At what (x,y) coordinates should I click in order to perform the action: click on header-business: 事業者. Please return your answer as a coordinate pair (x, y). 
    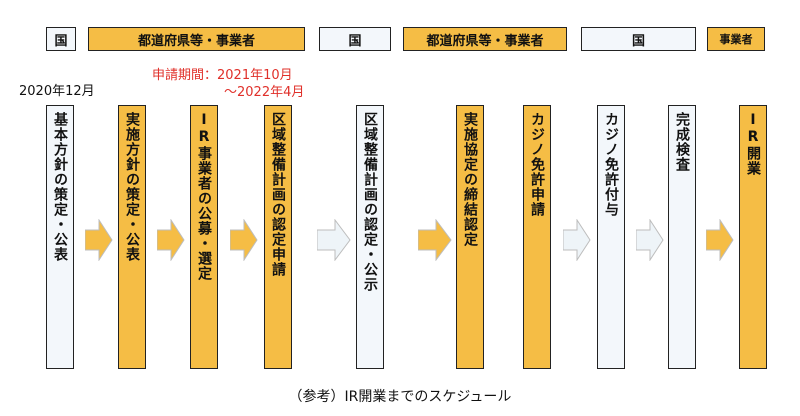
    Looking at the image, I should click on (736, 39).